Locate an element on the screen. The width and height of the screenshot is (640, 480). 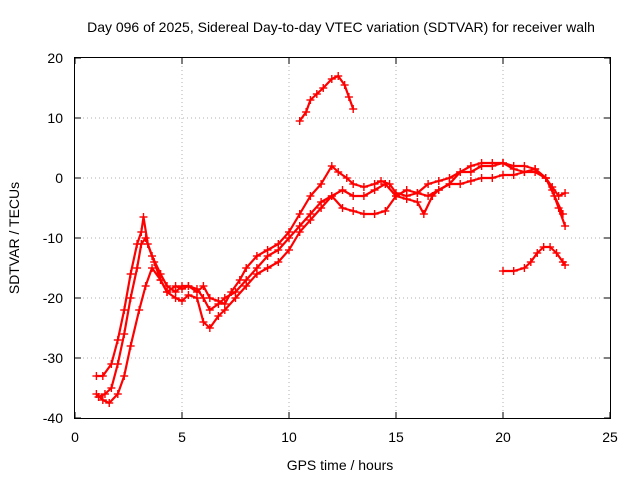
y-tick-label: -30 is located at coordinates (53, 358).